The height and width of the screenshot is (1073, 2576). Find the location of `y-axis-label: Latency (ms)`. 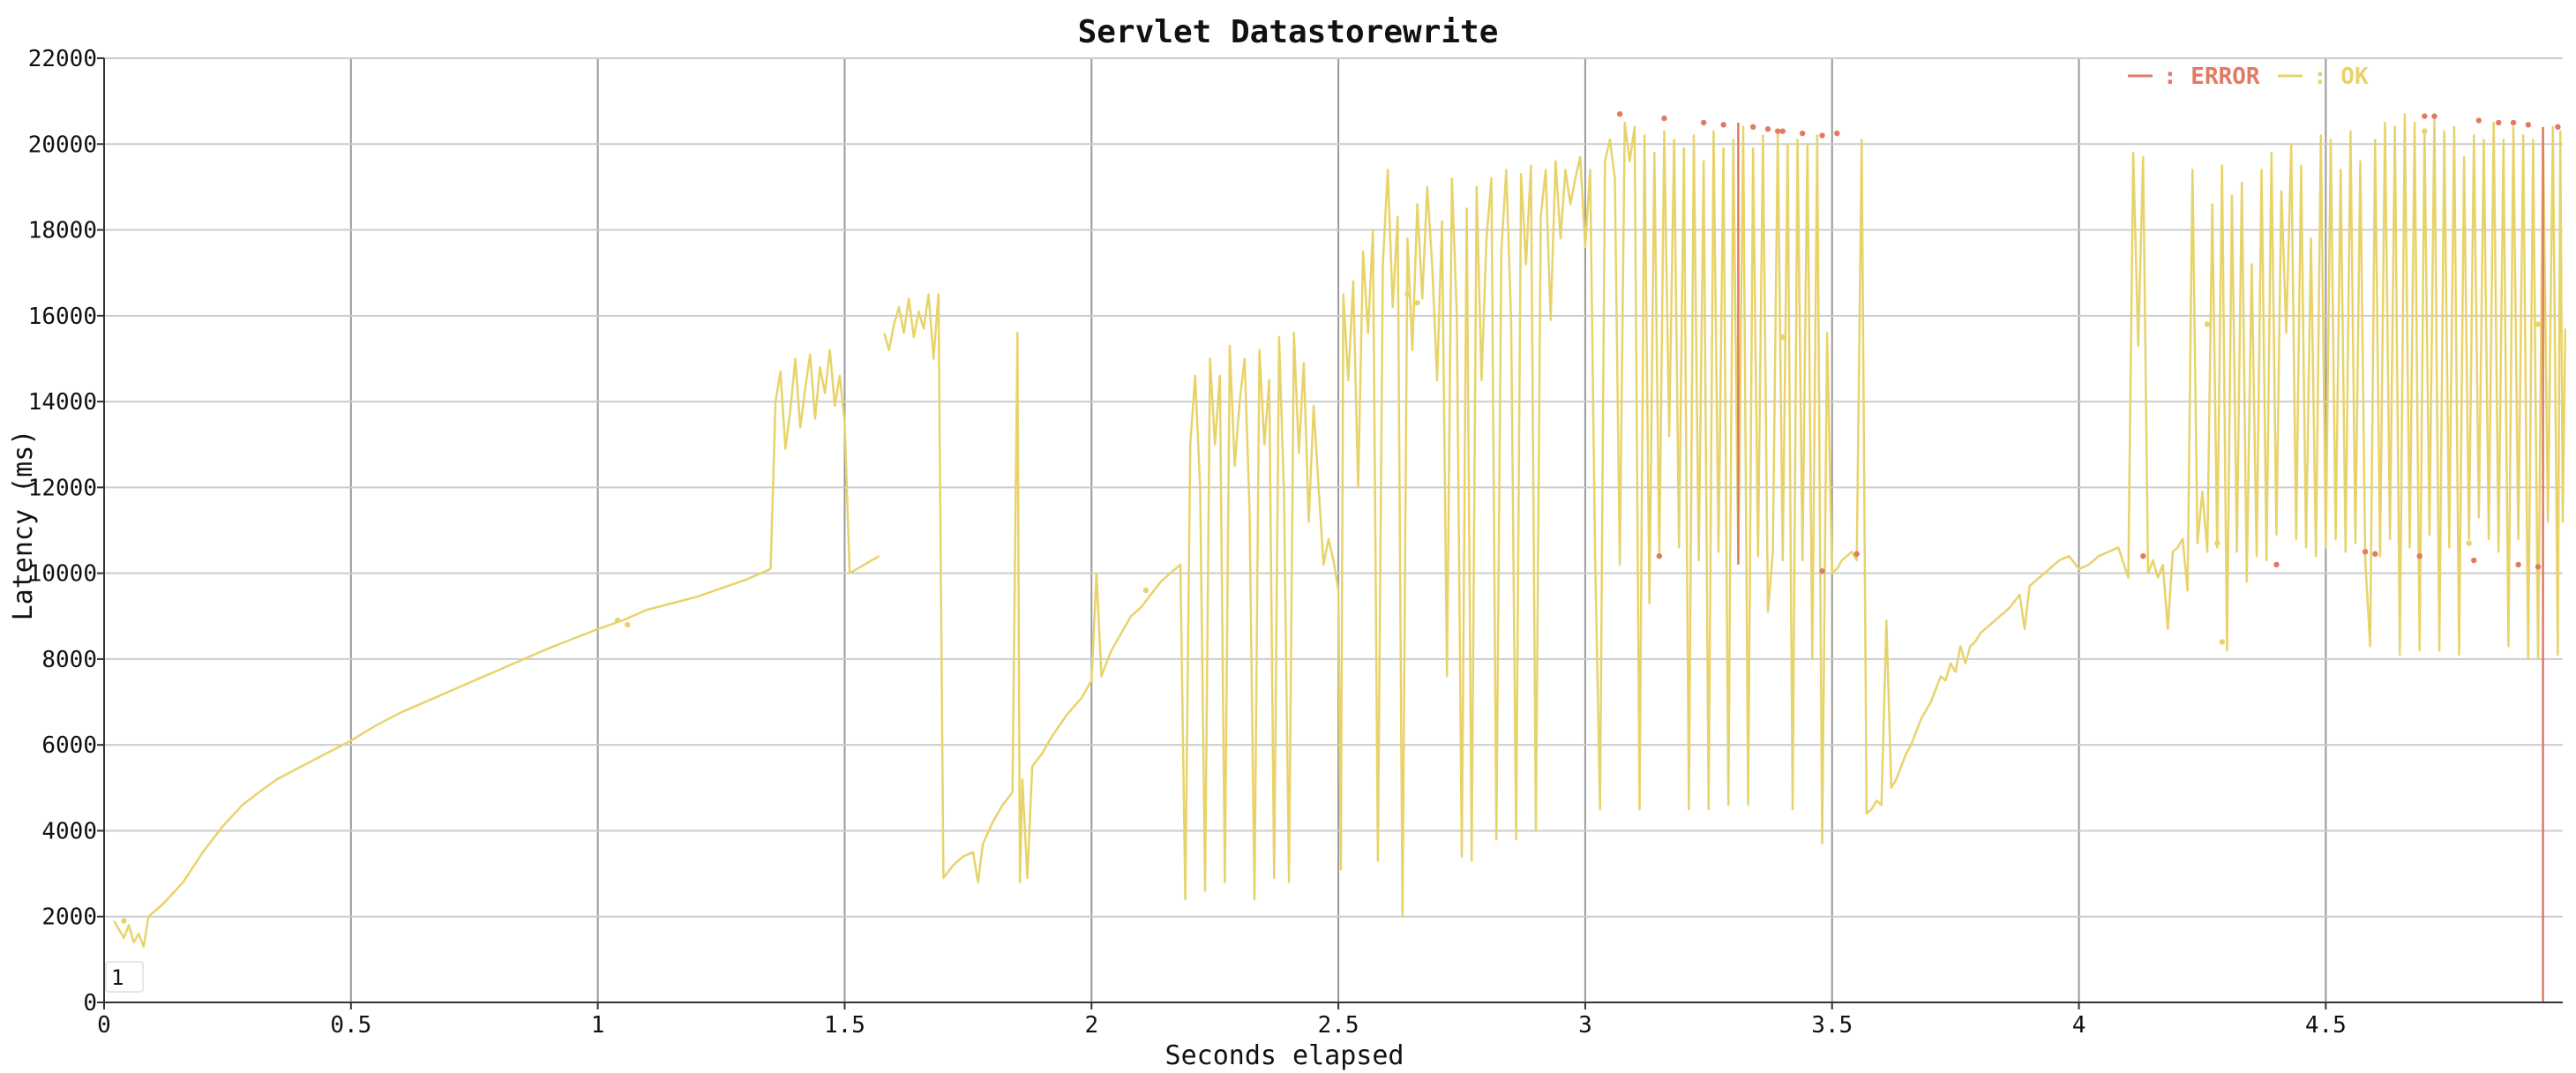

y-axis-label: Latency (ms) is located at coordinates (24, 525).